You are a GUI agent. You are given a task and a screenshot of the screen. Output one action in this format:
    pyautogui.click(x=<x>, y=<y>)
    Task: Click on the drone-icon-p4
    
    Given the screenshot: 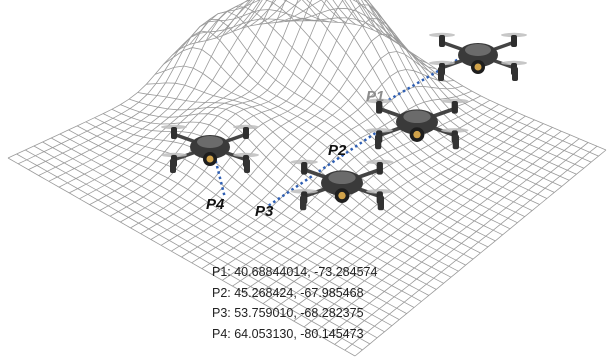 What is the action you would take?
    pyautogui.click(x=210, y=148)
    